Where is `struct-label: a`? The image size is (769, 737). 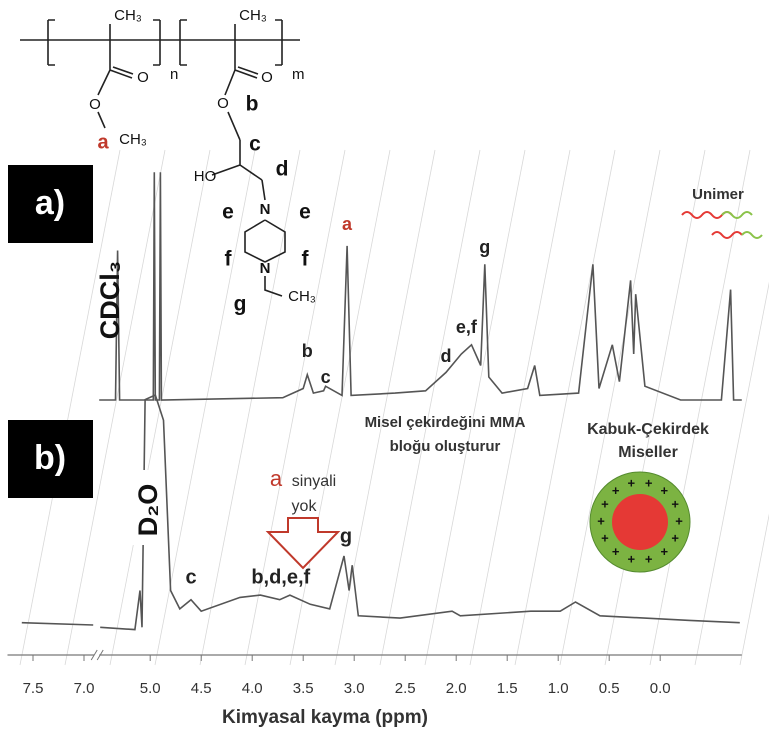 struct-label: a is located at coordinates (103, 142).